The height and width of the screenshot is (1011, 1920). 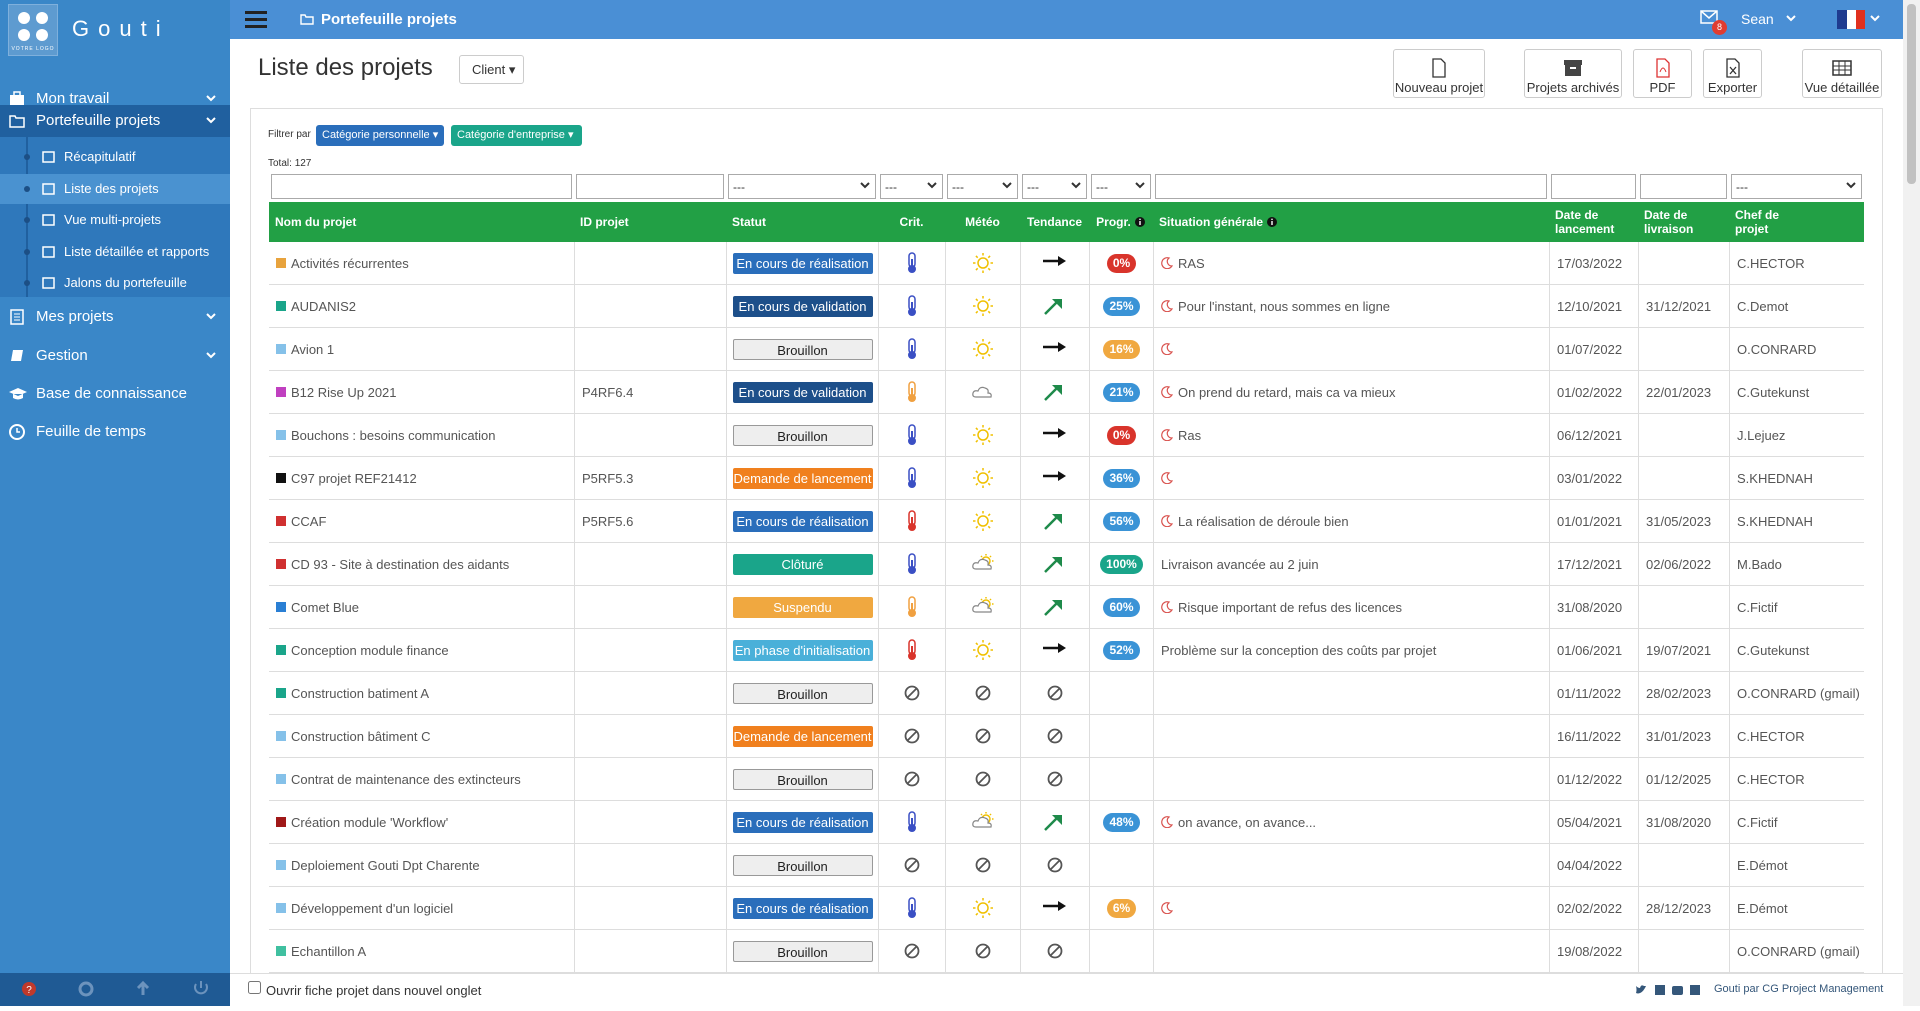 I want to click on menu-item: Mes projets, so click(x=115, y=317).